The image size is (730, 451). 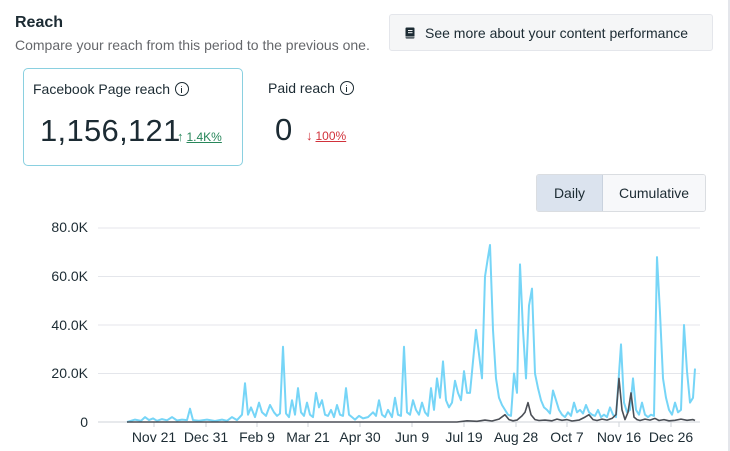 I want to click on metric-card-page-reach: Facebook Page reach 1,156,121 ↑ 1.4K%, so click(x=133, y=117).